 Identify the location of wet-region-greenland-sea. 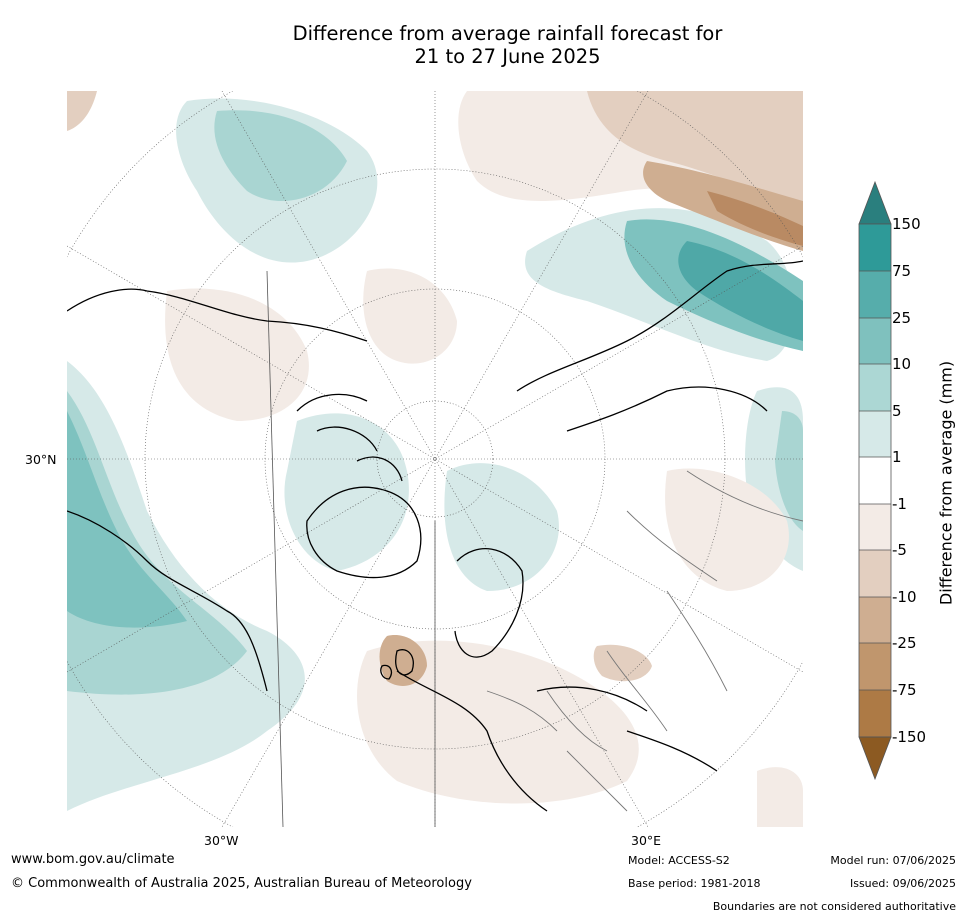
(346, 492).